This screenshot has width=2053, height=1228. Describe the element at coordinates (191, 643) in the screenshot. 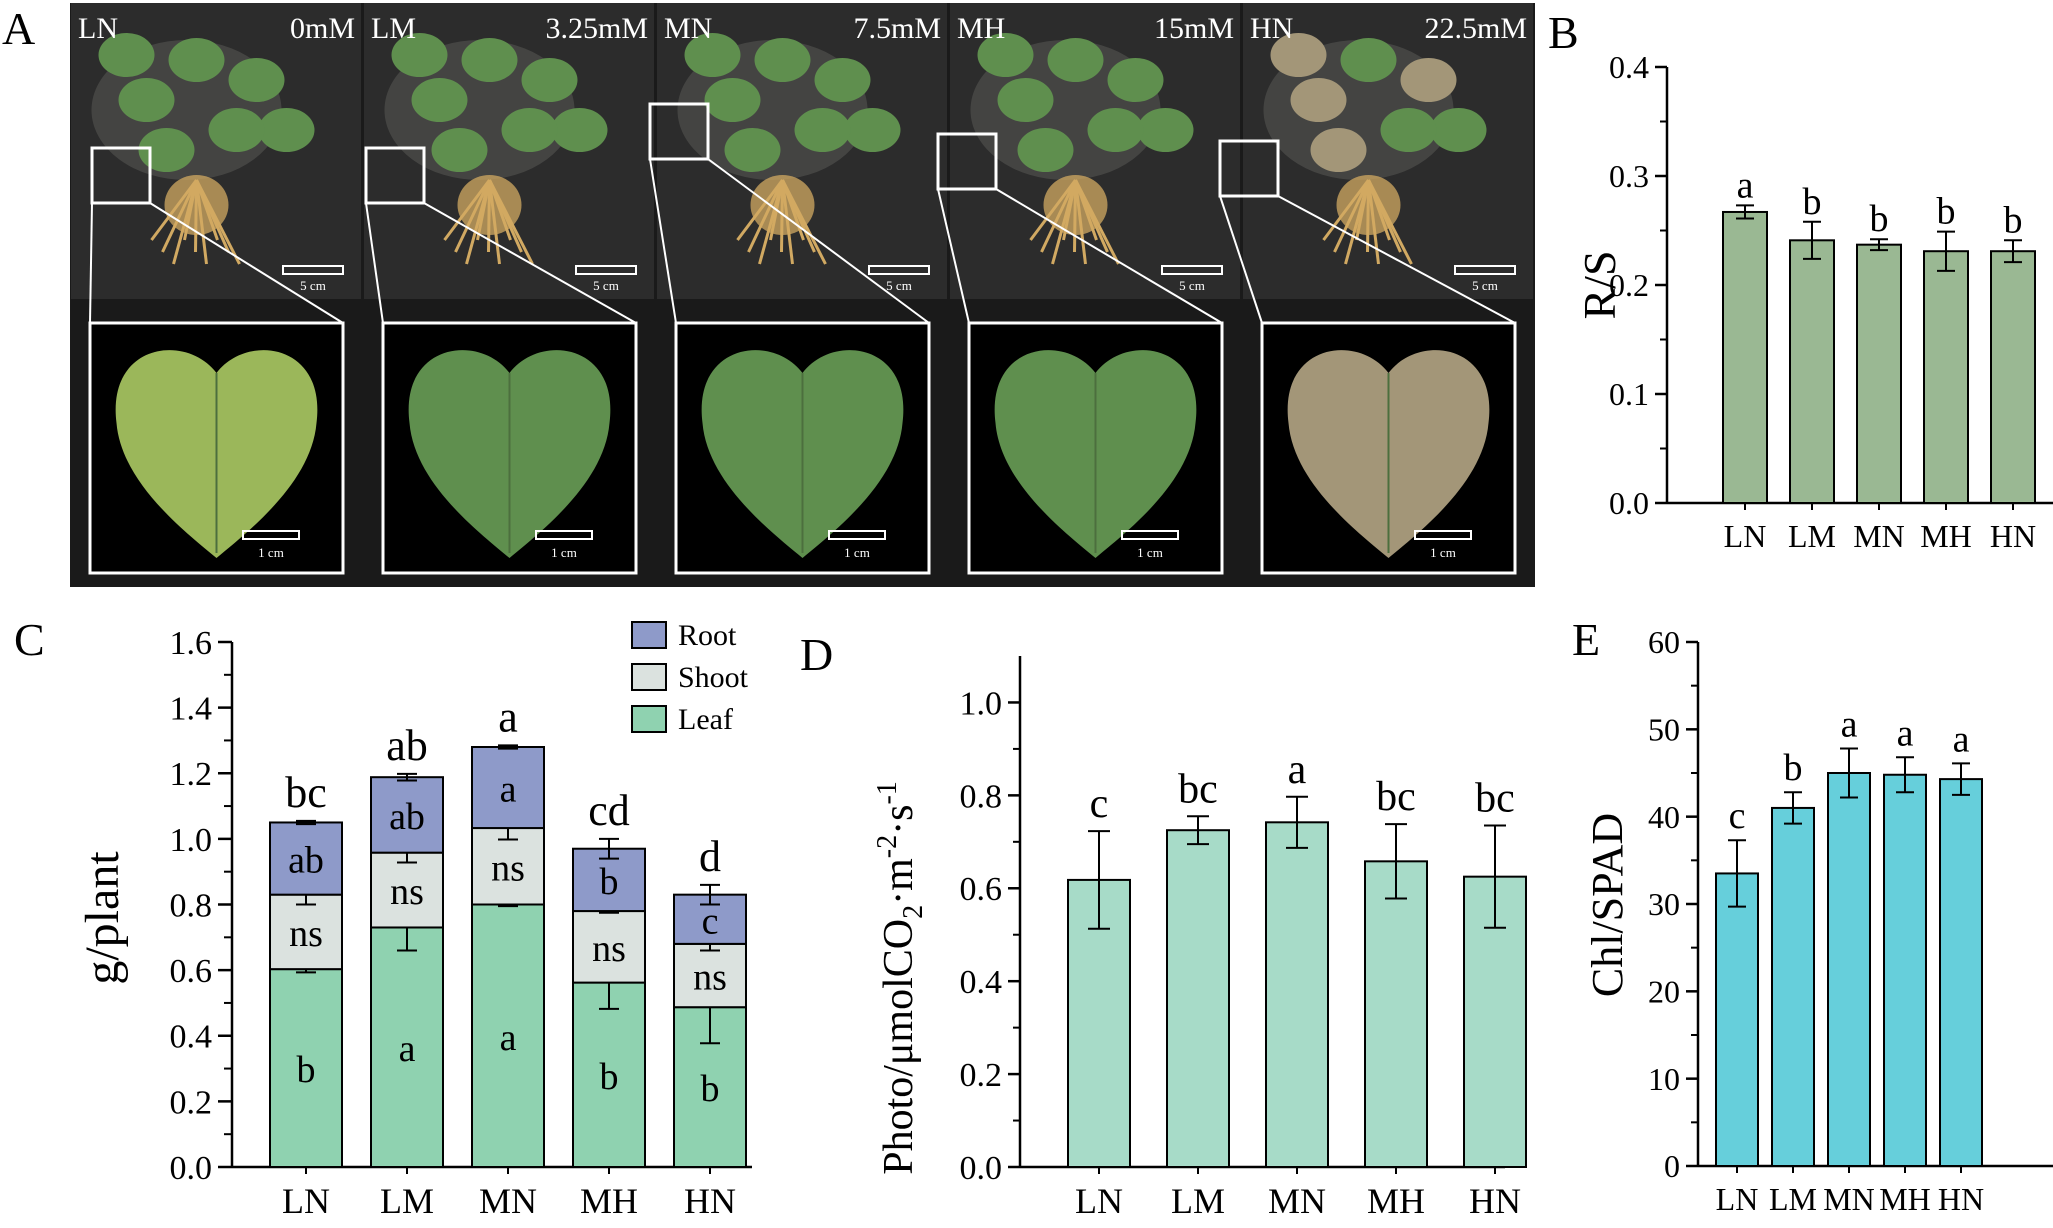

I see `y-tick-label: 1.6` at that location.